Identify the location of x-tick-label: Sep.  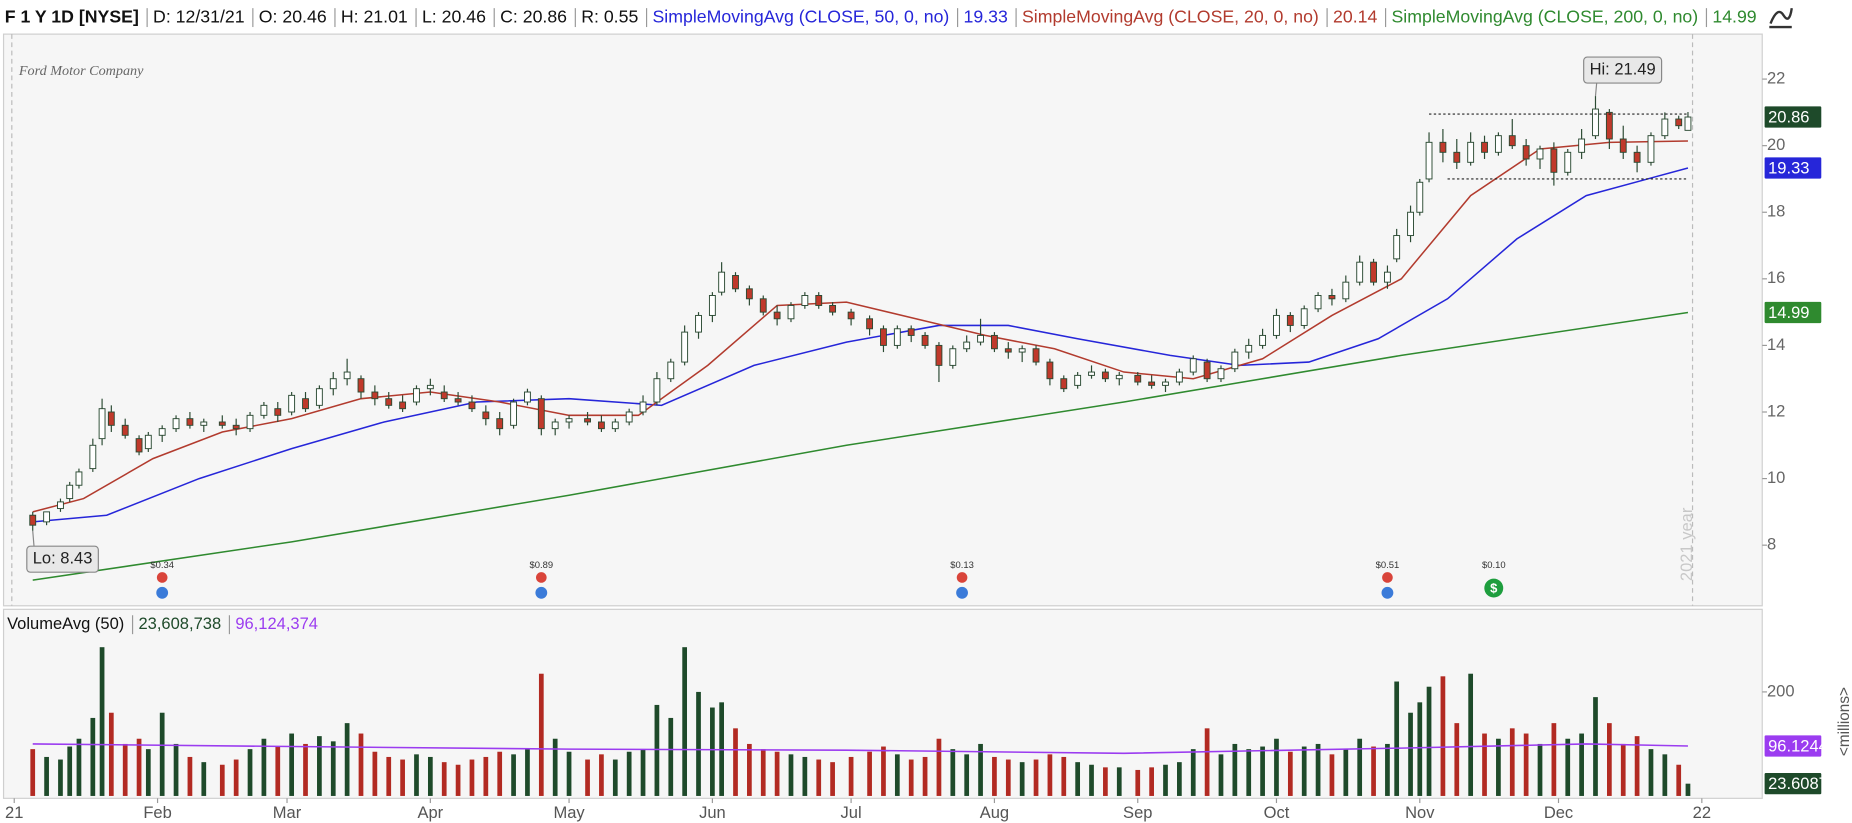
(1137, 812).